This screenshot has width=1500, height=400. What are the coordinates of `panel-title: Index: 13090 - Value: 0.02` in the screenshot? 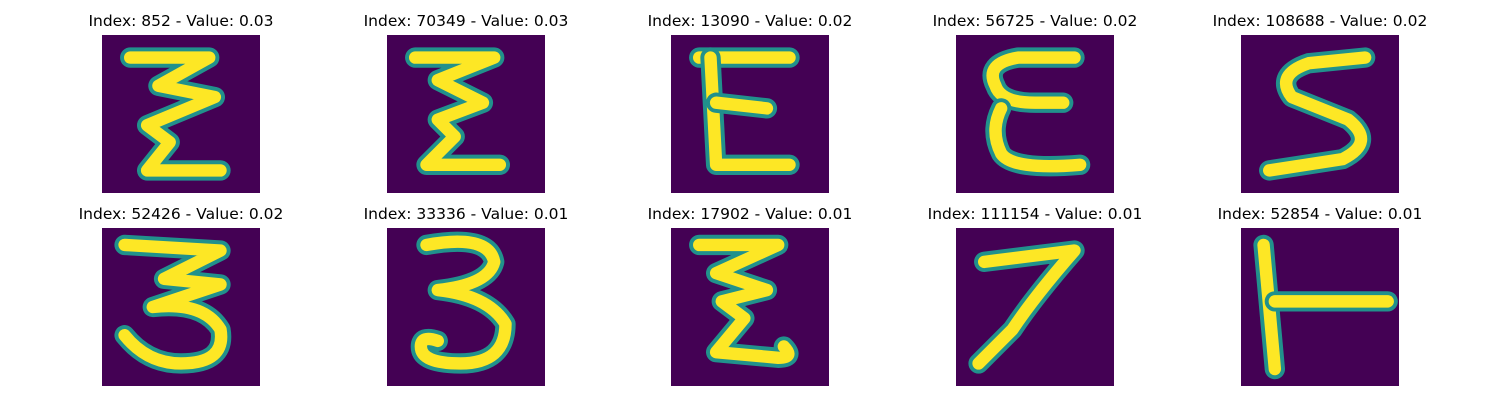 It's located at (750, 21).